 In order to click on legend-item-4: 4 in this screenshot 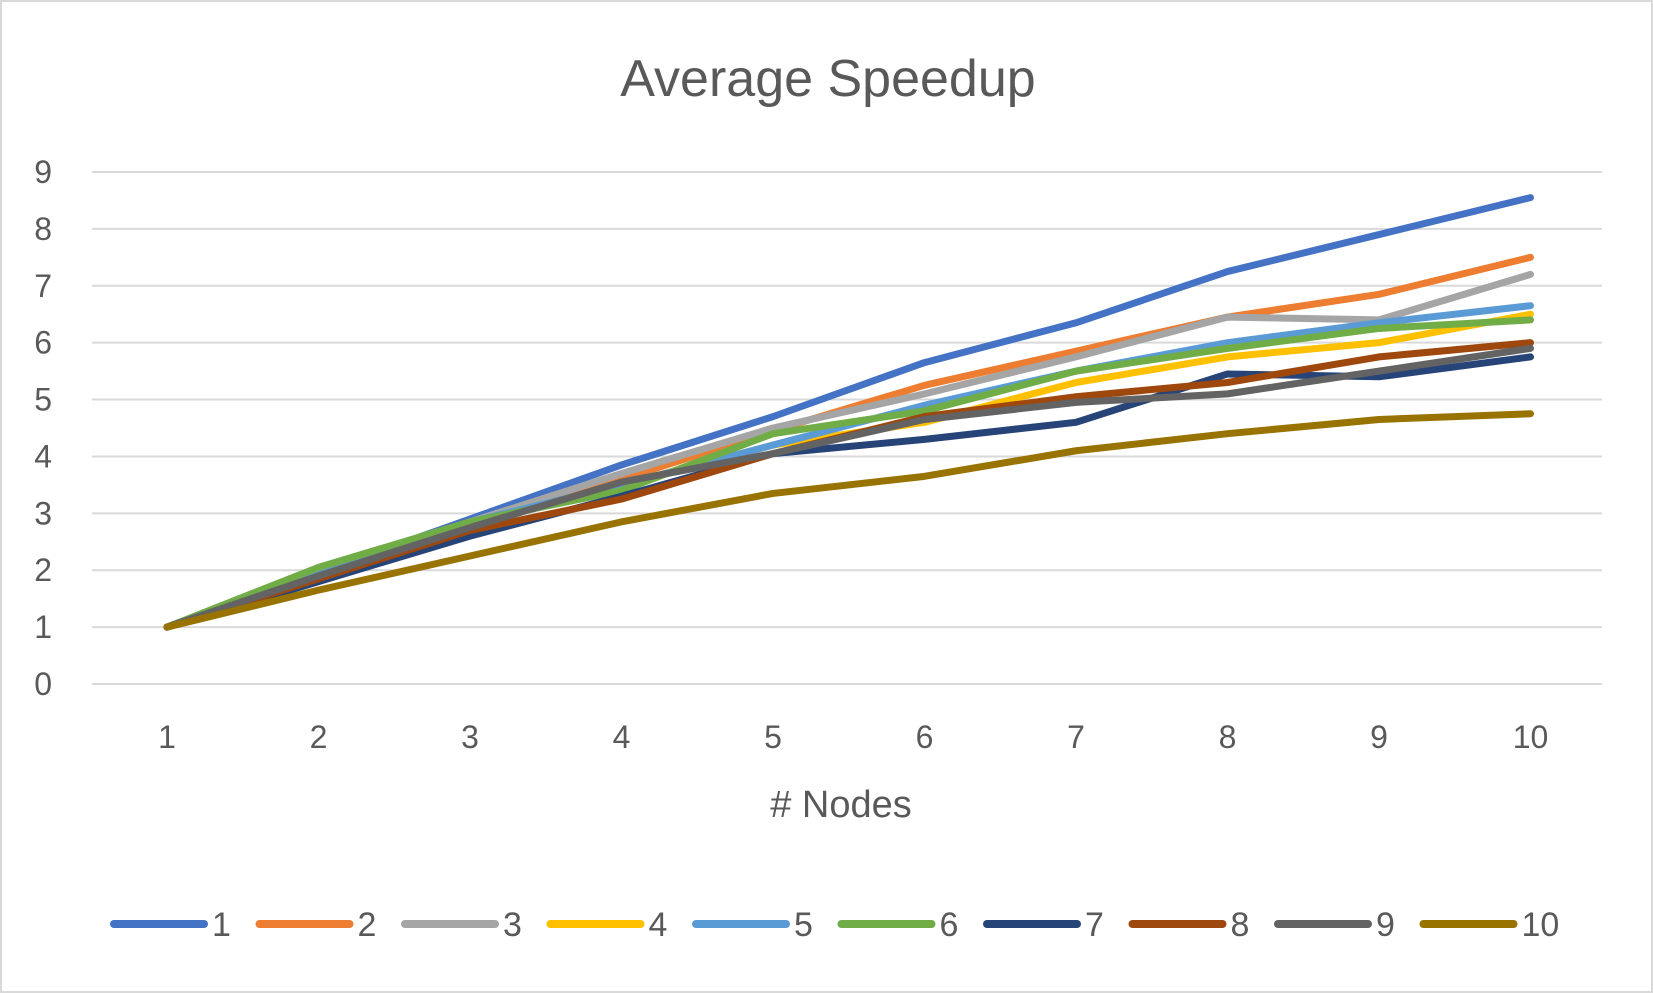, I will do `click(607, 925)`.